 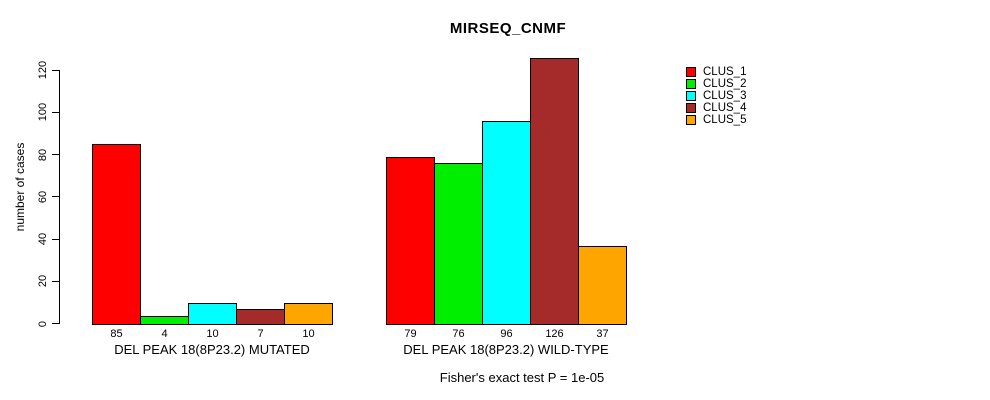 I want to click on bar-value-label: 4, so click(x=164, y=334).